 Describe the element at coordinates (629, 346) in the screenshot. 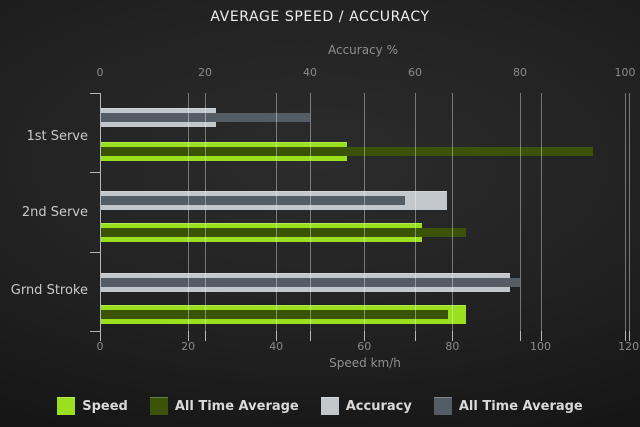

I see `speed-tick-label: 120` at that location.